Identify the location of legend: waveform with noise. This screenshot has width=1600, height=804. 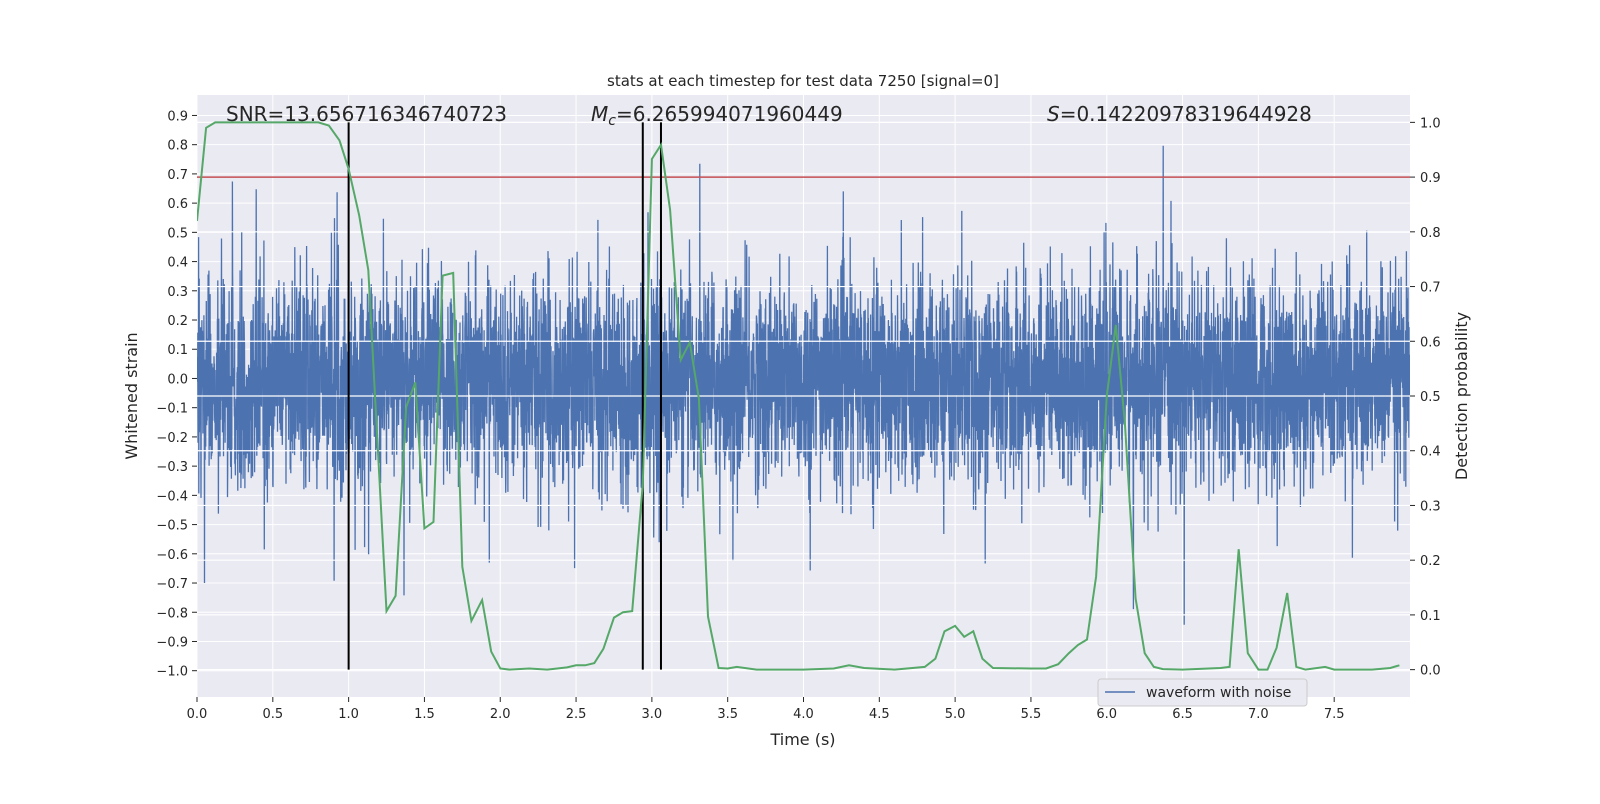
(1202, 692).